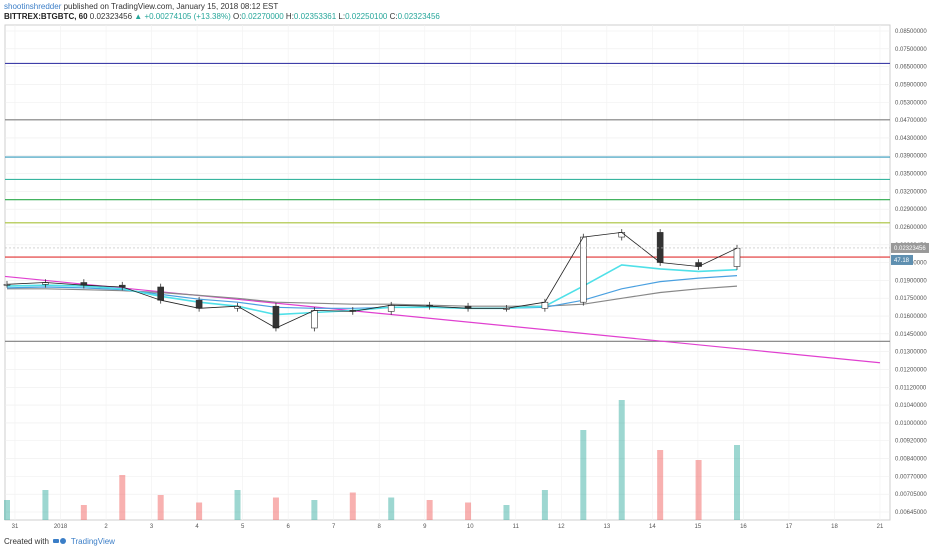 The width and height of the screenshot is (932, 550). I want to click on price-line, so click(372, 280).